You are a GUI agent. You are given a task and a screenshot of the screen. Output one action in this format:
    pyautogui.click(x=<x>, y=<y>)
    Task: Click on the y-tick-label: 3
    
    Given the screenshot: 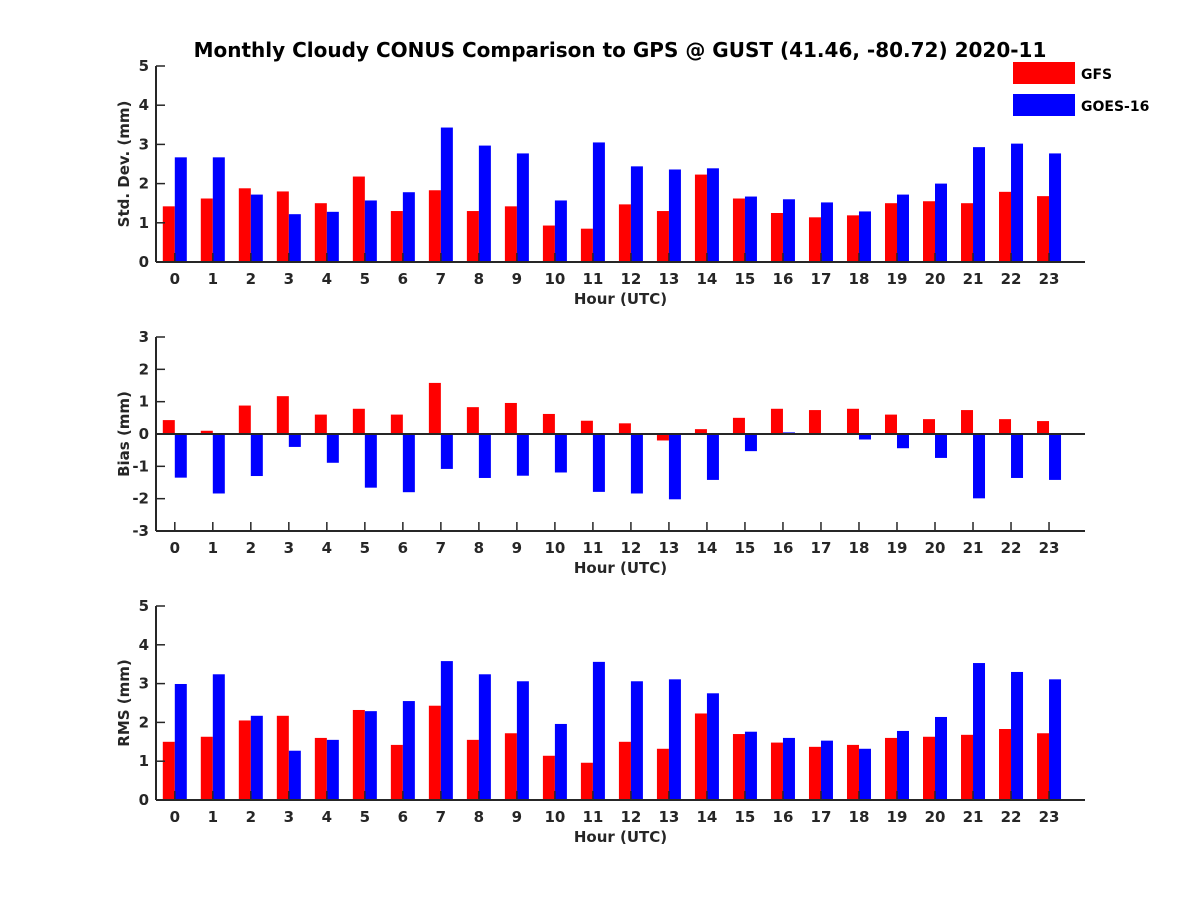 What is the action you would take?
    pyautogui.click(x=144, y=684)
    